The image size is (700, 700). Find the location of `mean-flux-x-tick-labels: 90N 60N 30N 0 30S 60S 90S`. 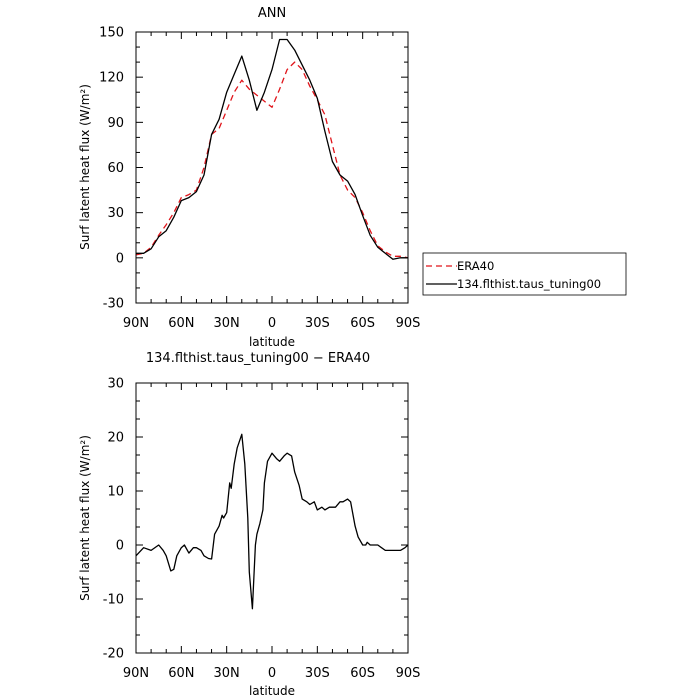

mean-flux-x-tick-labels: 90N 60N 30N 0 30S 60S 90S is located at coordinates (272, 323).